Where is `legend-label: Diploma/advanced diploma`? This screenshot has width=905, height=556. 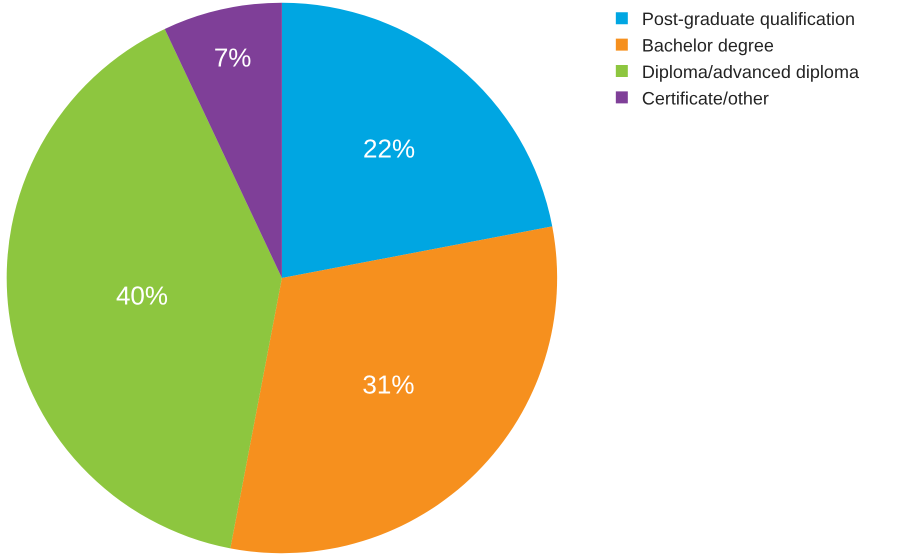 legend-label: Diploma/advanced diploma is located at coordinates (751, 72).